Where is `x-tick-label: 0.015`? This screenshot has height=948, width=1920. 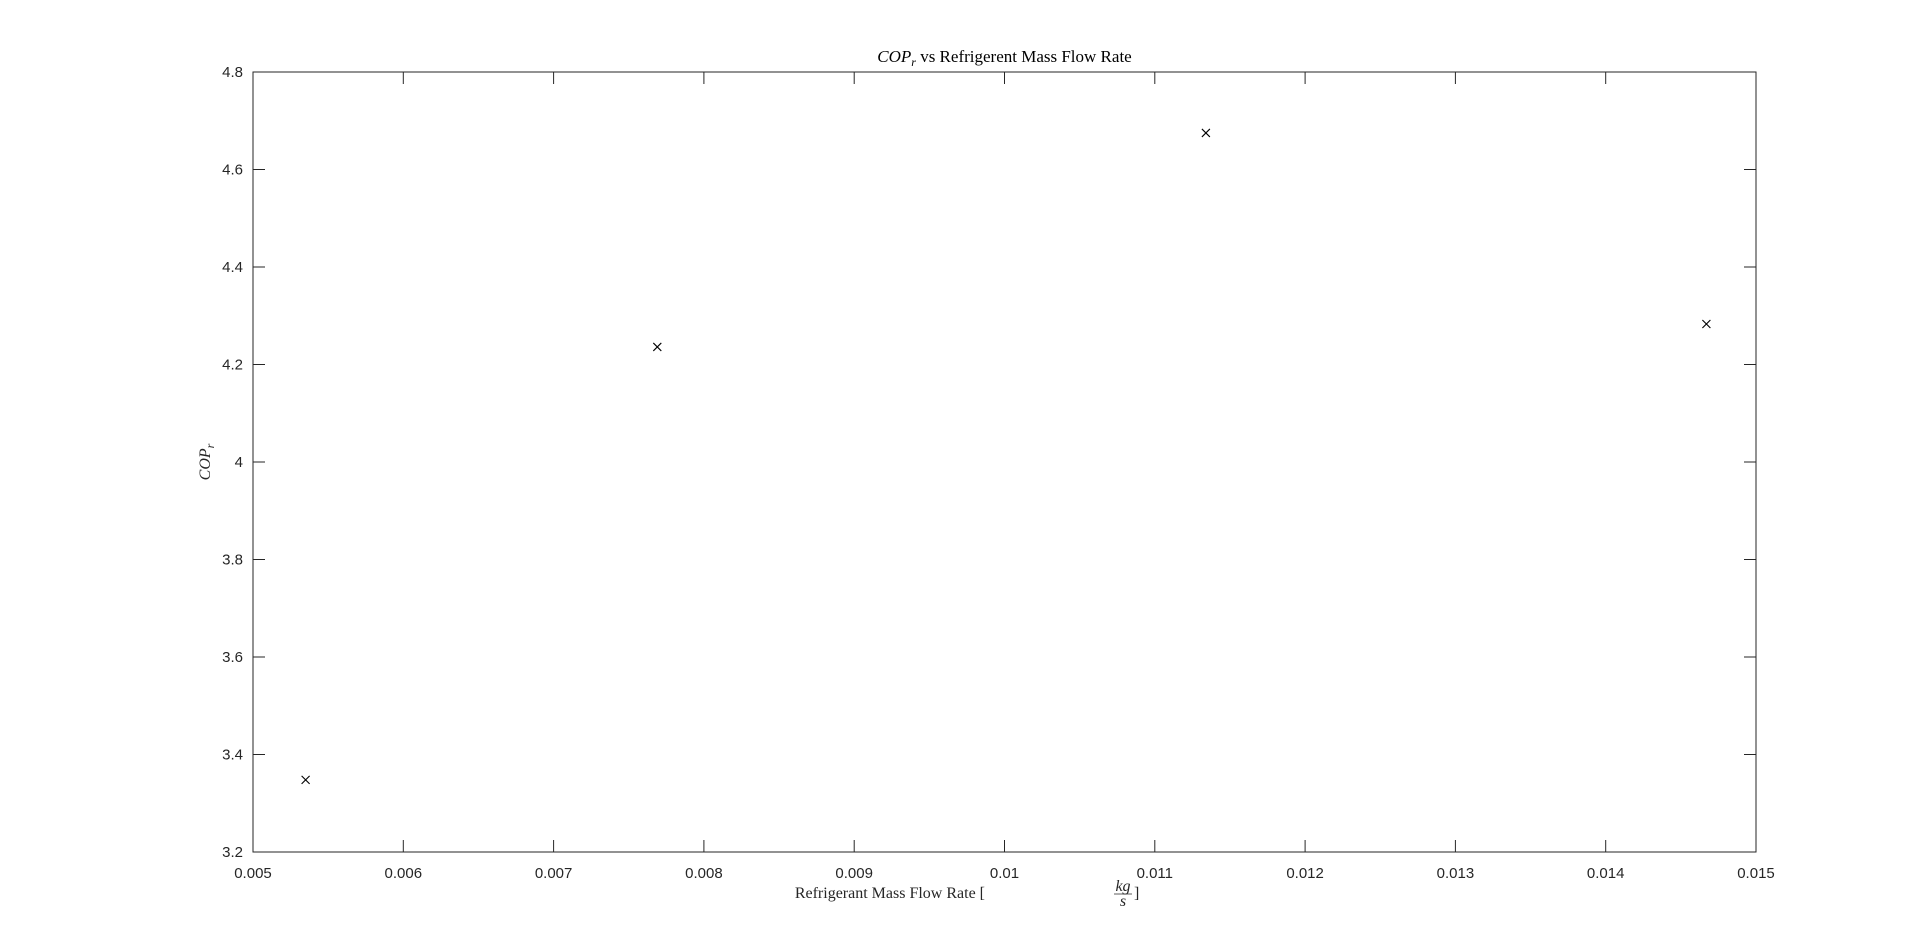 x-tick-label: 0.015 is located at coordinates (1756, 873).